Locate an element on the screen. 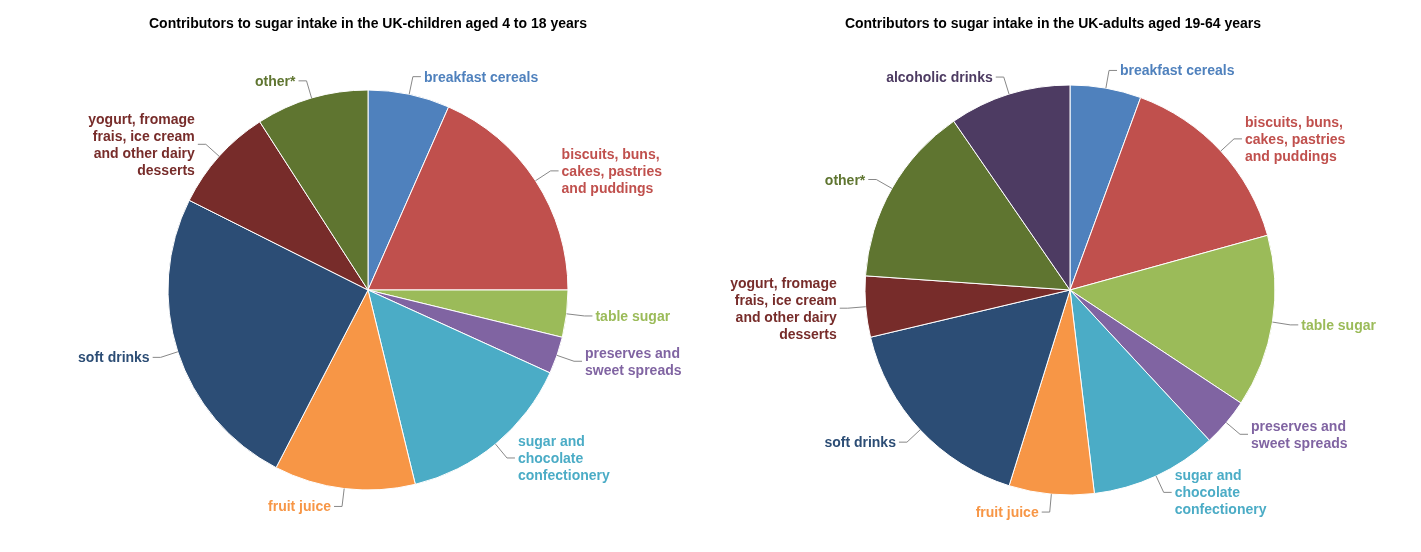  chart-title: Contributors to sugar intake in the UK-adults aged 19-64 years is located at coordinates (1053, 23).